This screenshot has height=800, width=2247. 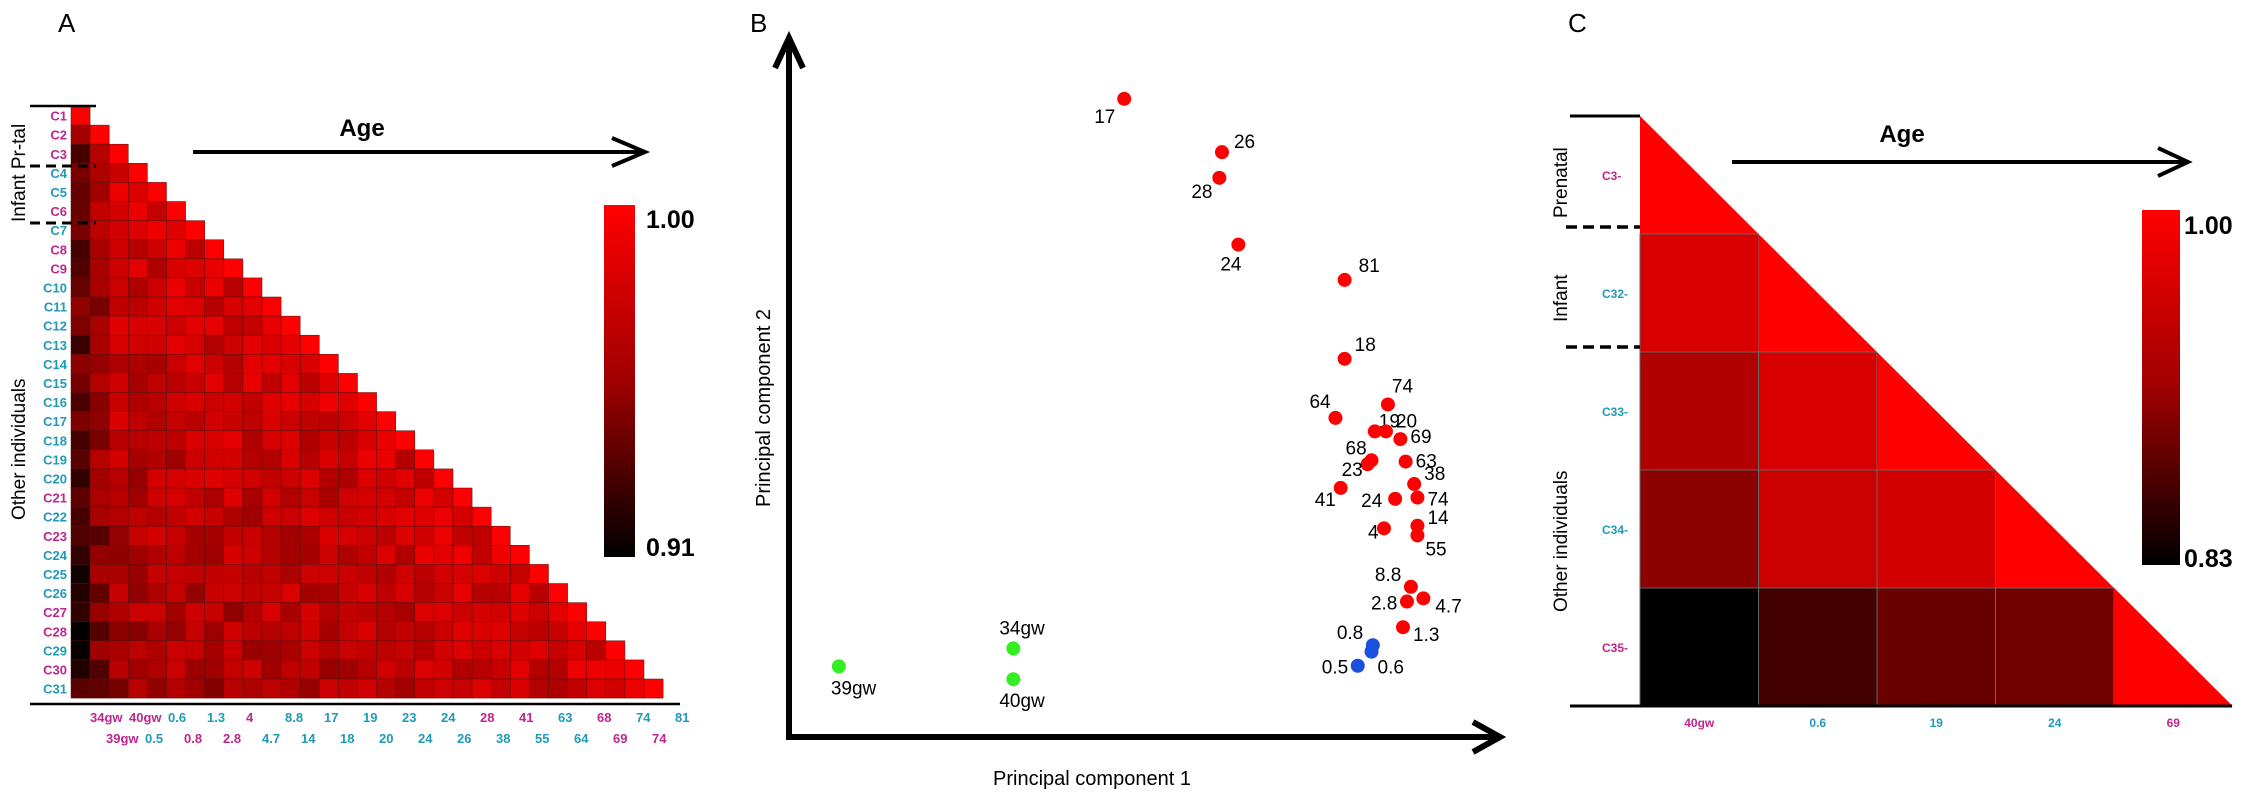 I want to click on row-label: C17, so click(x=55, y=421).